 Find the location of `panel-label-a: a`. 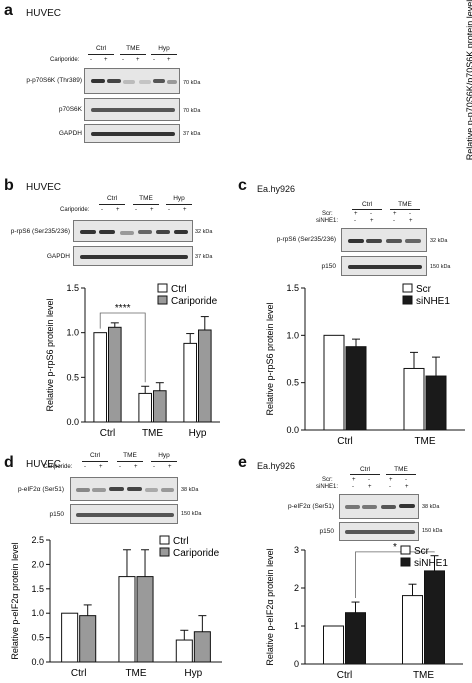

panel-label-a: a is located at coordinates (8, 10).